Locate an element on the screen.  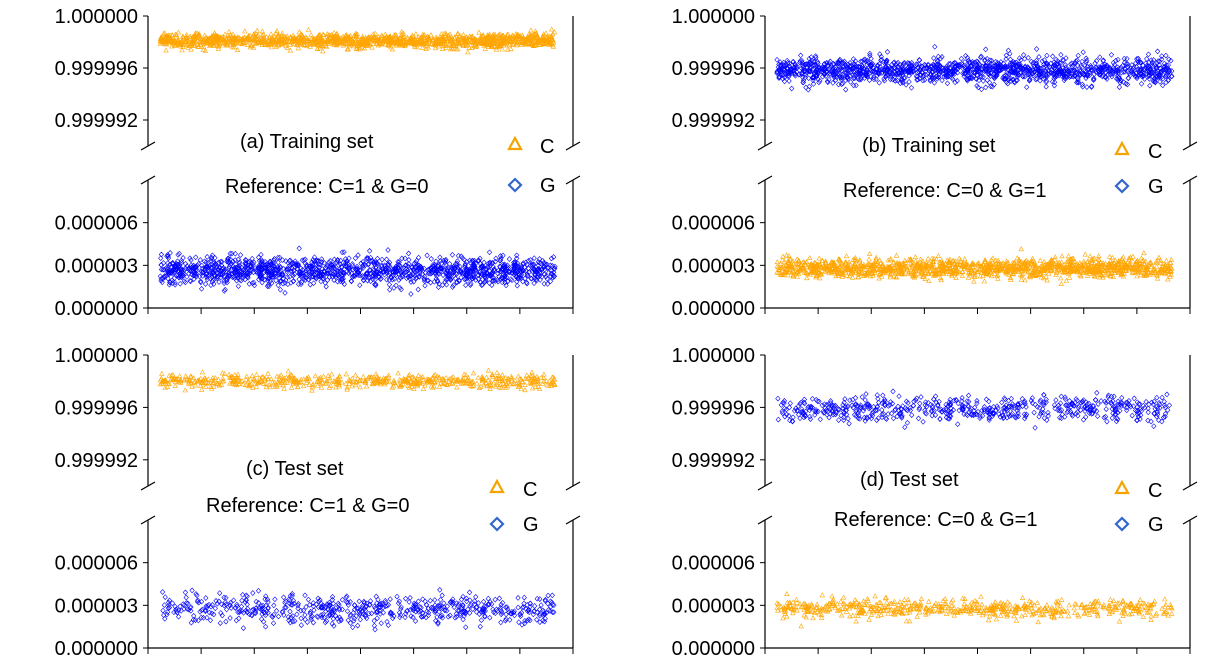
y-axis-break-left-top is located at coordinates (148, 146).